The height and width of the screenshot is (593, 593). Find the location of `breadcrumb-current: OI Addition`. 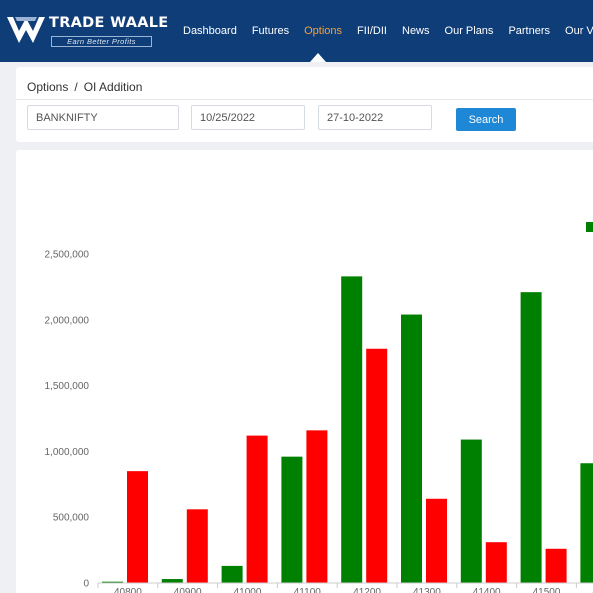

breadcrumb-current: OI Addition is located at coordinates (113, 87).